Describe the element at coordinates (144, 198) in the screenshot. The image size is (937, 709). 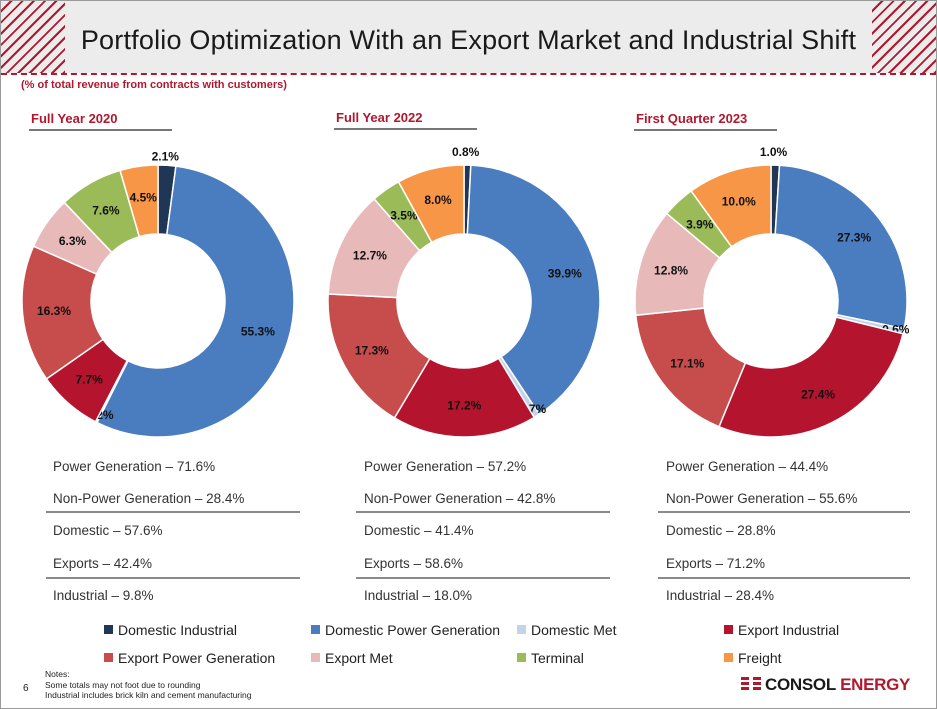
I see `data-label-freight: 4.5%` at that location.